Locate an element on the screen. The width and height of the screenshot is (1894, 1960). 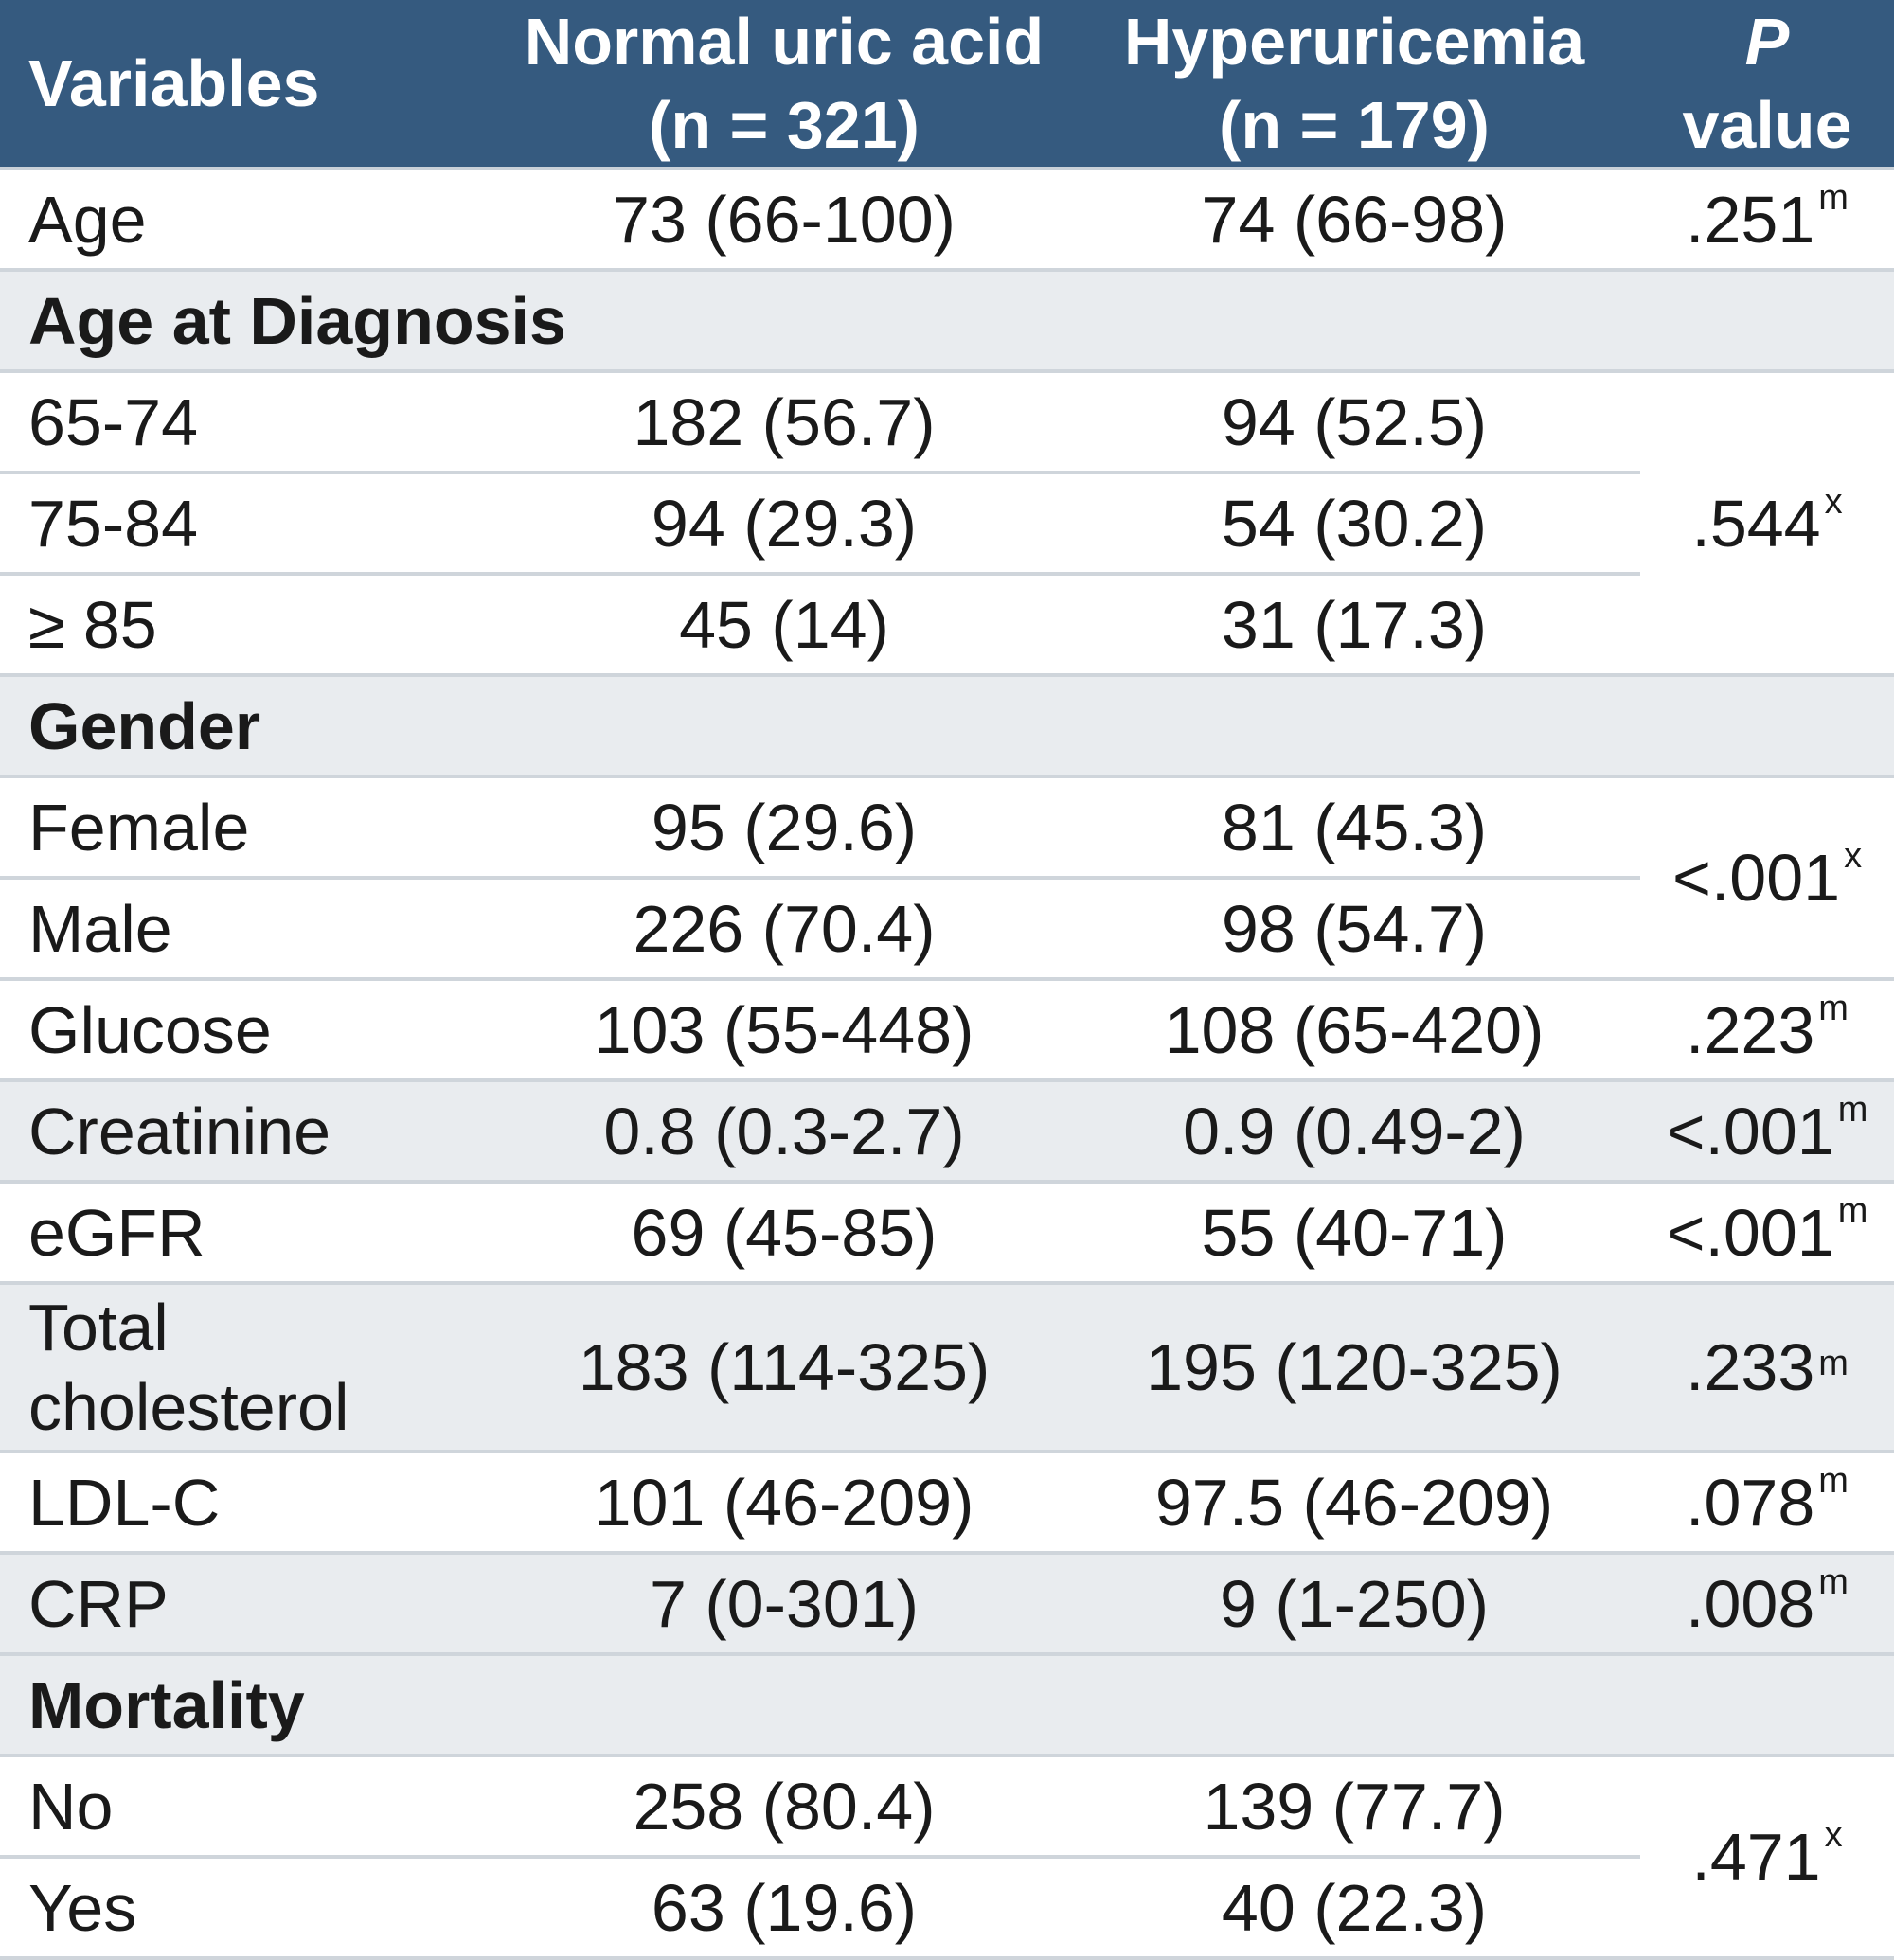
p-value: .544 x is located at coordinates (1767, 524).